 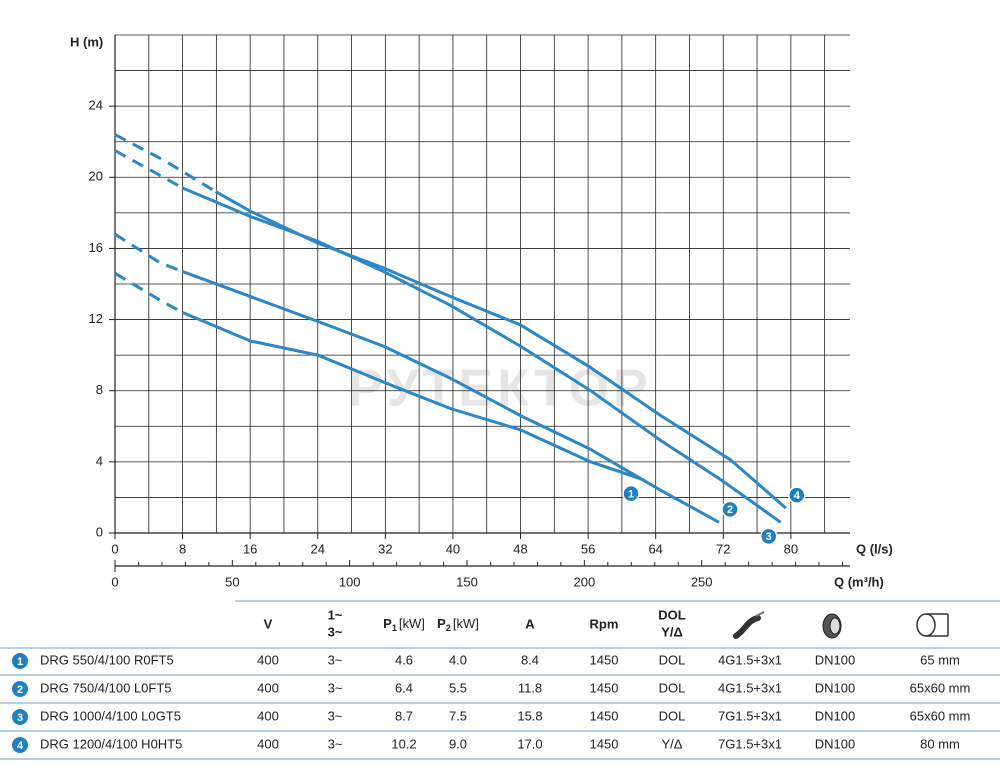 What do you see at coordinates (791, 548) in the screenshot?
I see `x-tick-label: 80` at bounding box center [791, 548].